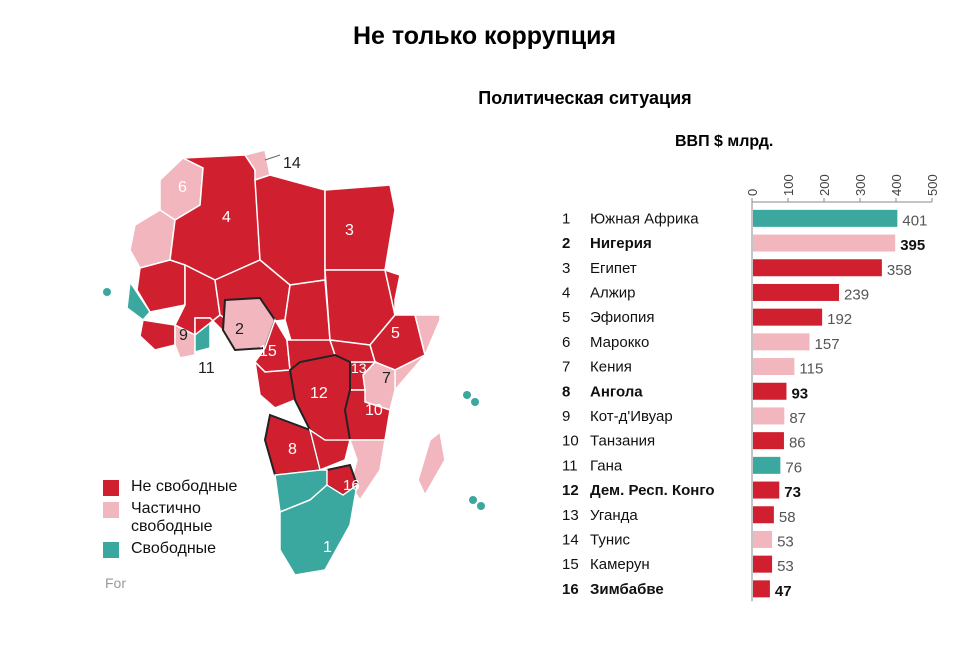 This screenshot has width=969, height=665. Describe the element at coordinates (724, 141) in the screenshot. I see `x-axis-label: ВВП $ млрд.` at that location.